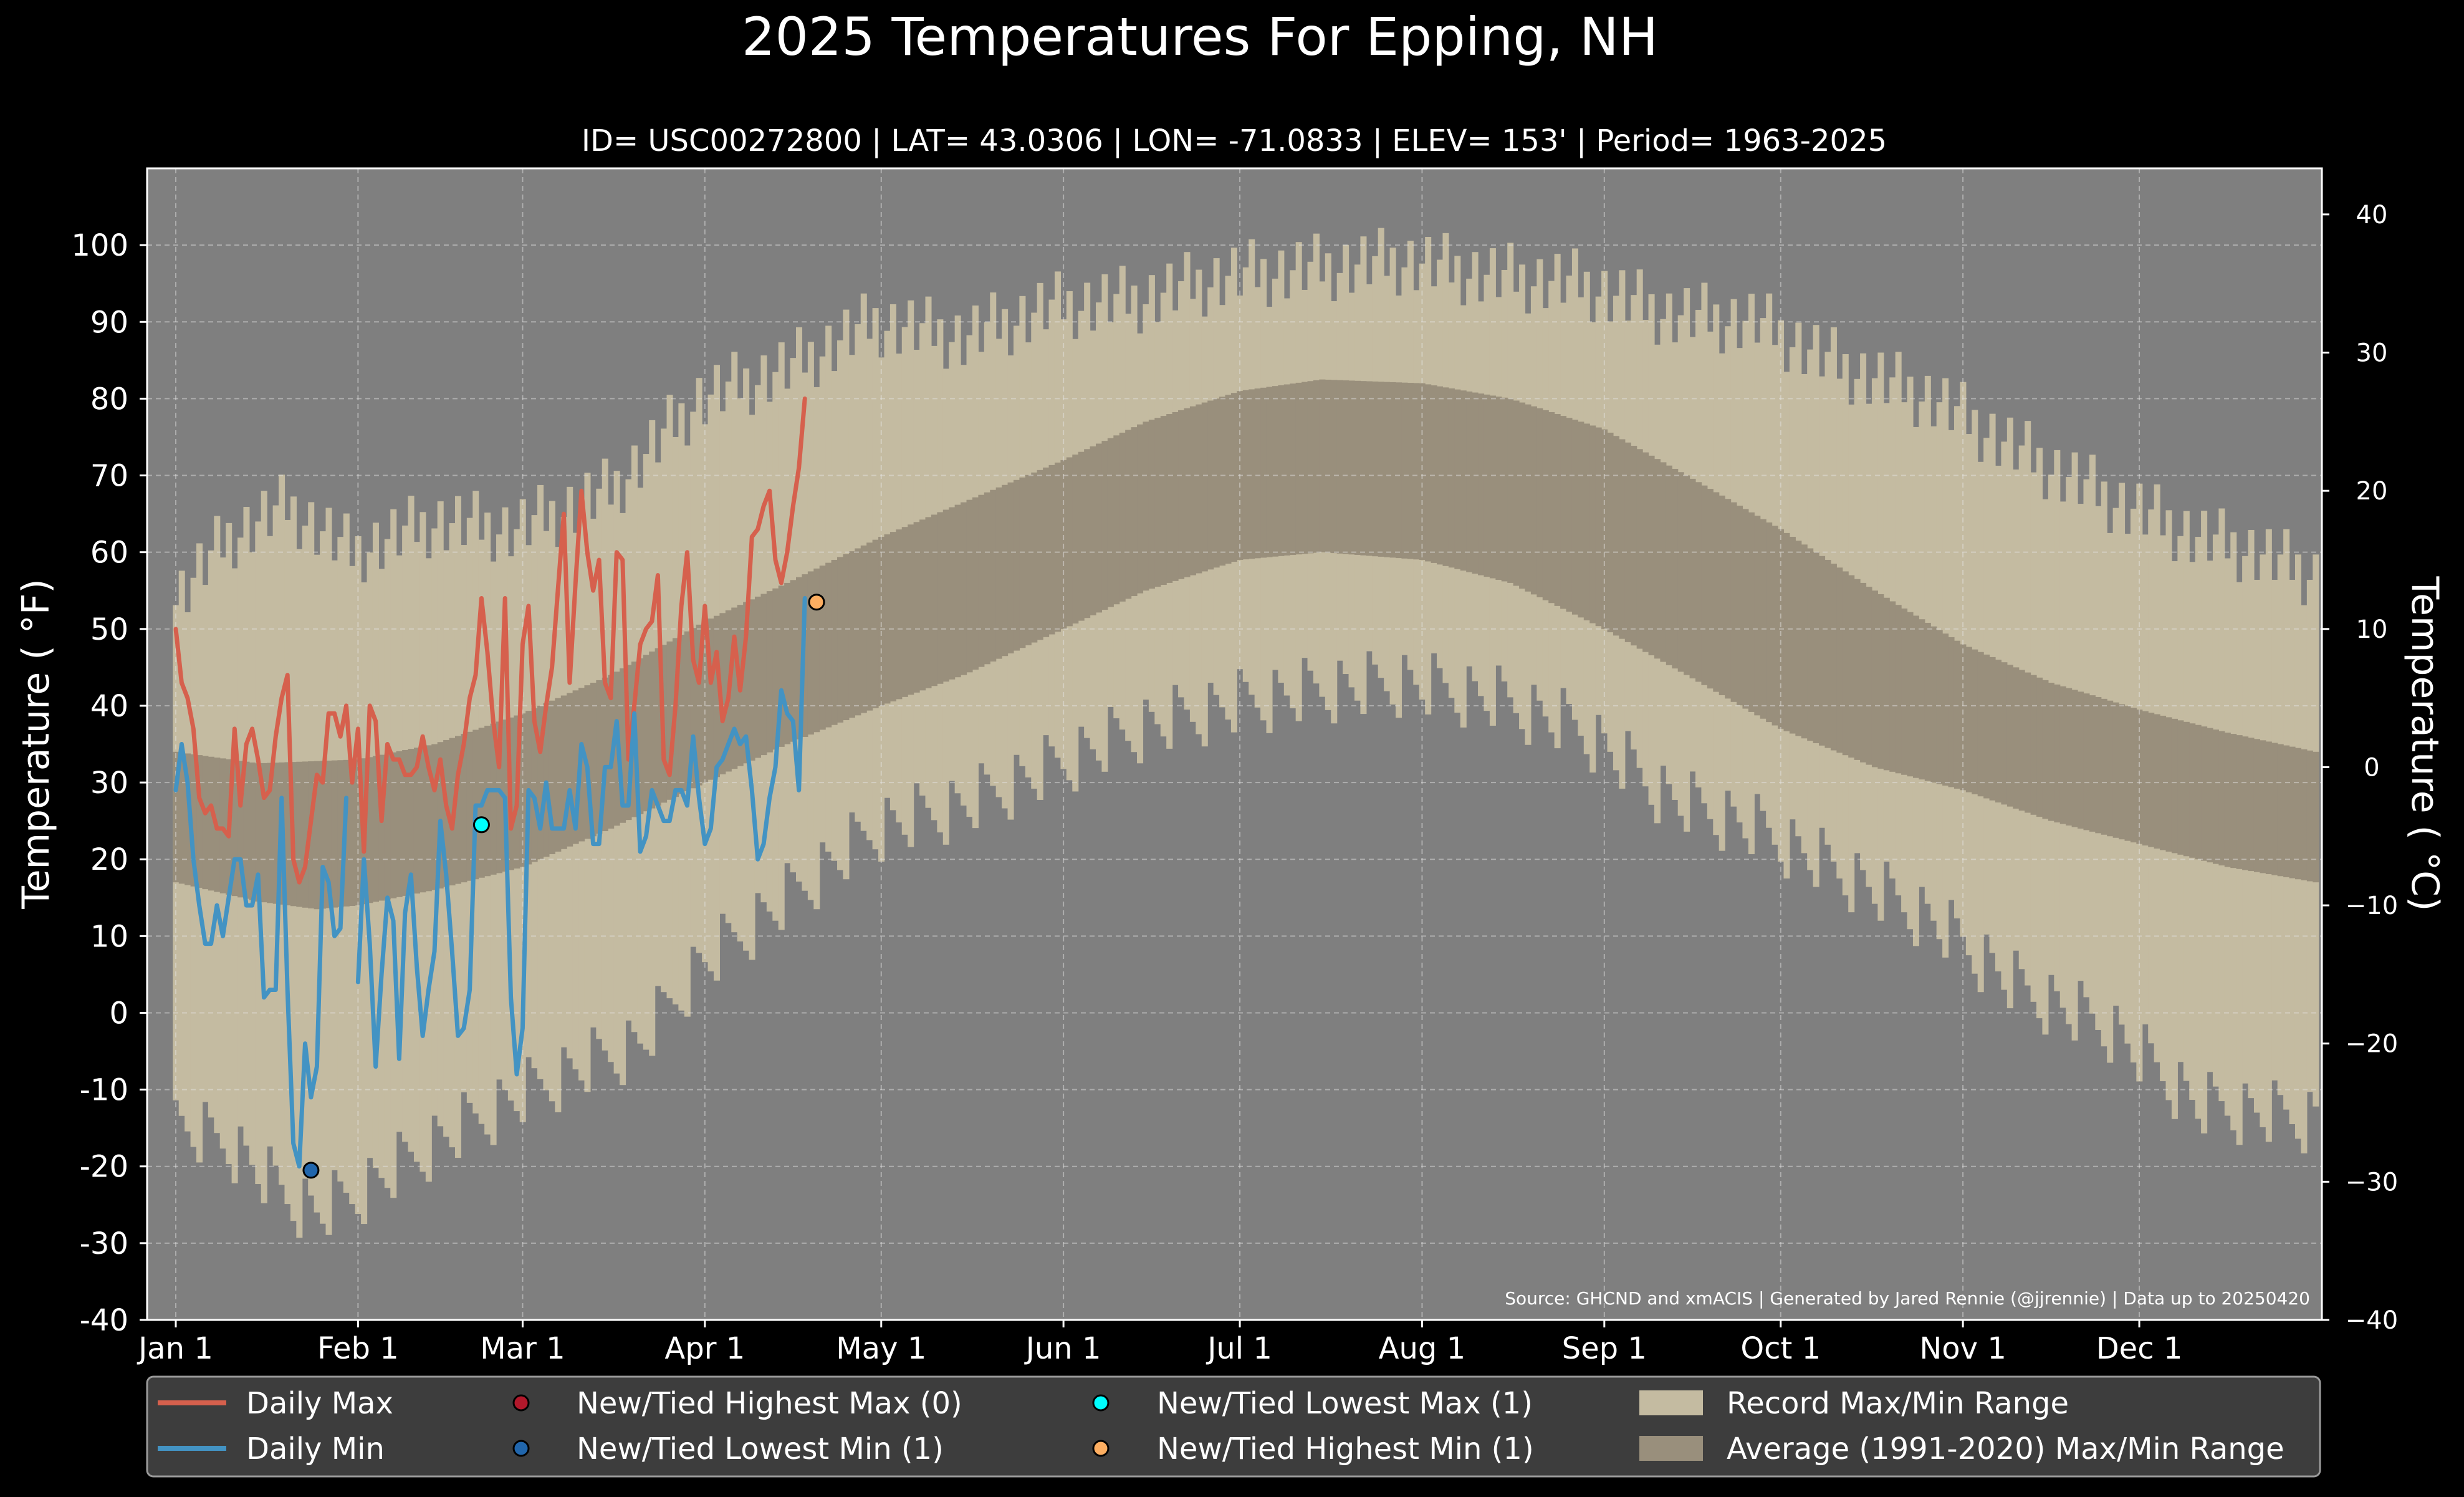 This screenshot has height=1497, width=2464. Describe the element at coordinates (260, 955) in the screenshot. I see `daily-min-line` at that location.